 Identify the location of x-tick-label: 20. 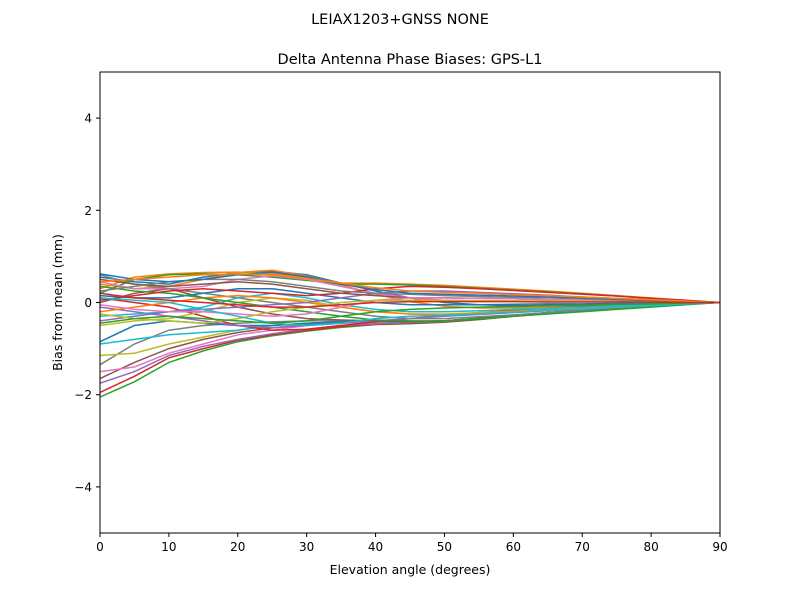
(237, 547).